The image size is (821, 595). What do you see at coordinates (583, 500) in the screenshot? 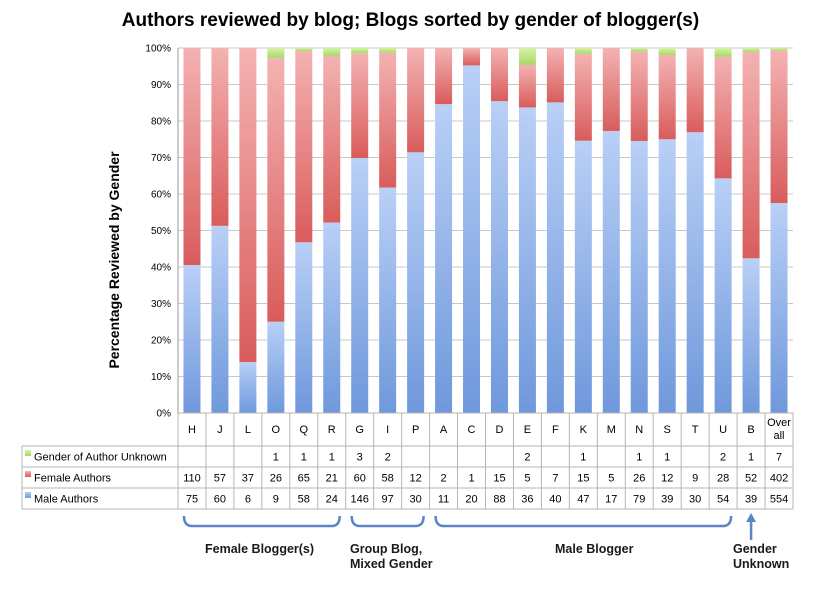
I see `data-label: 47` at bounding box center [583, 500].